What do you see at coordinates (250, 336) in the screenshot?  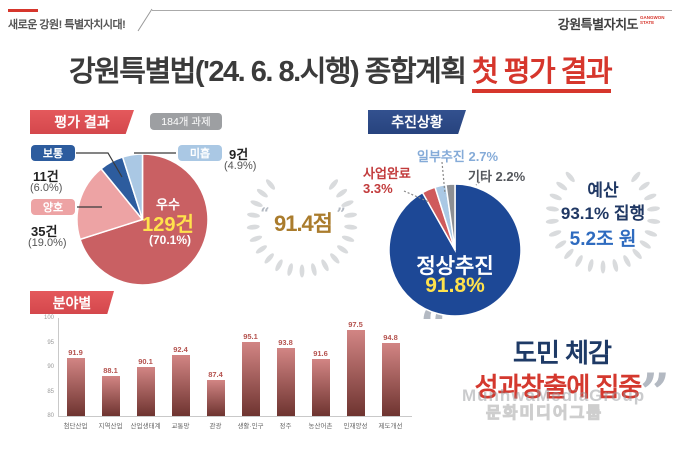 I see `bar-value-label: 95.1` at bounding box center [250, 336].